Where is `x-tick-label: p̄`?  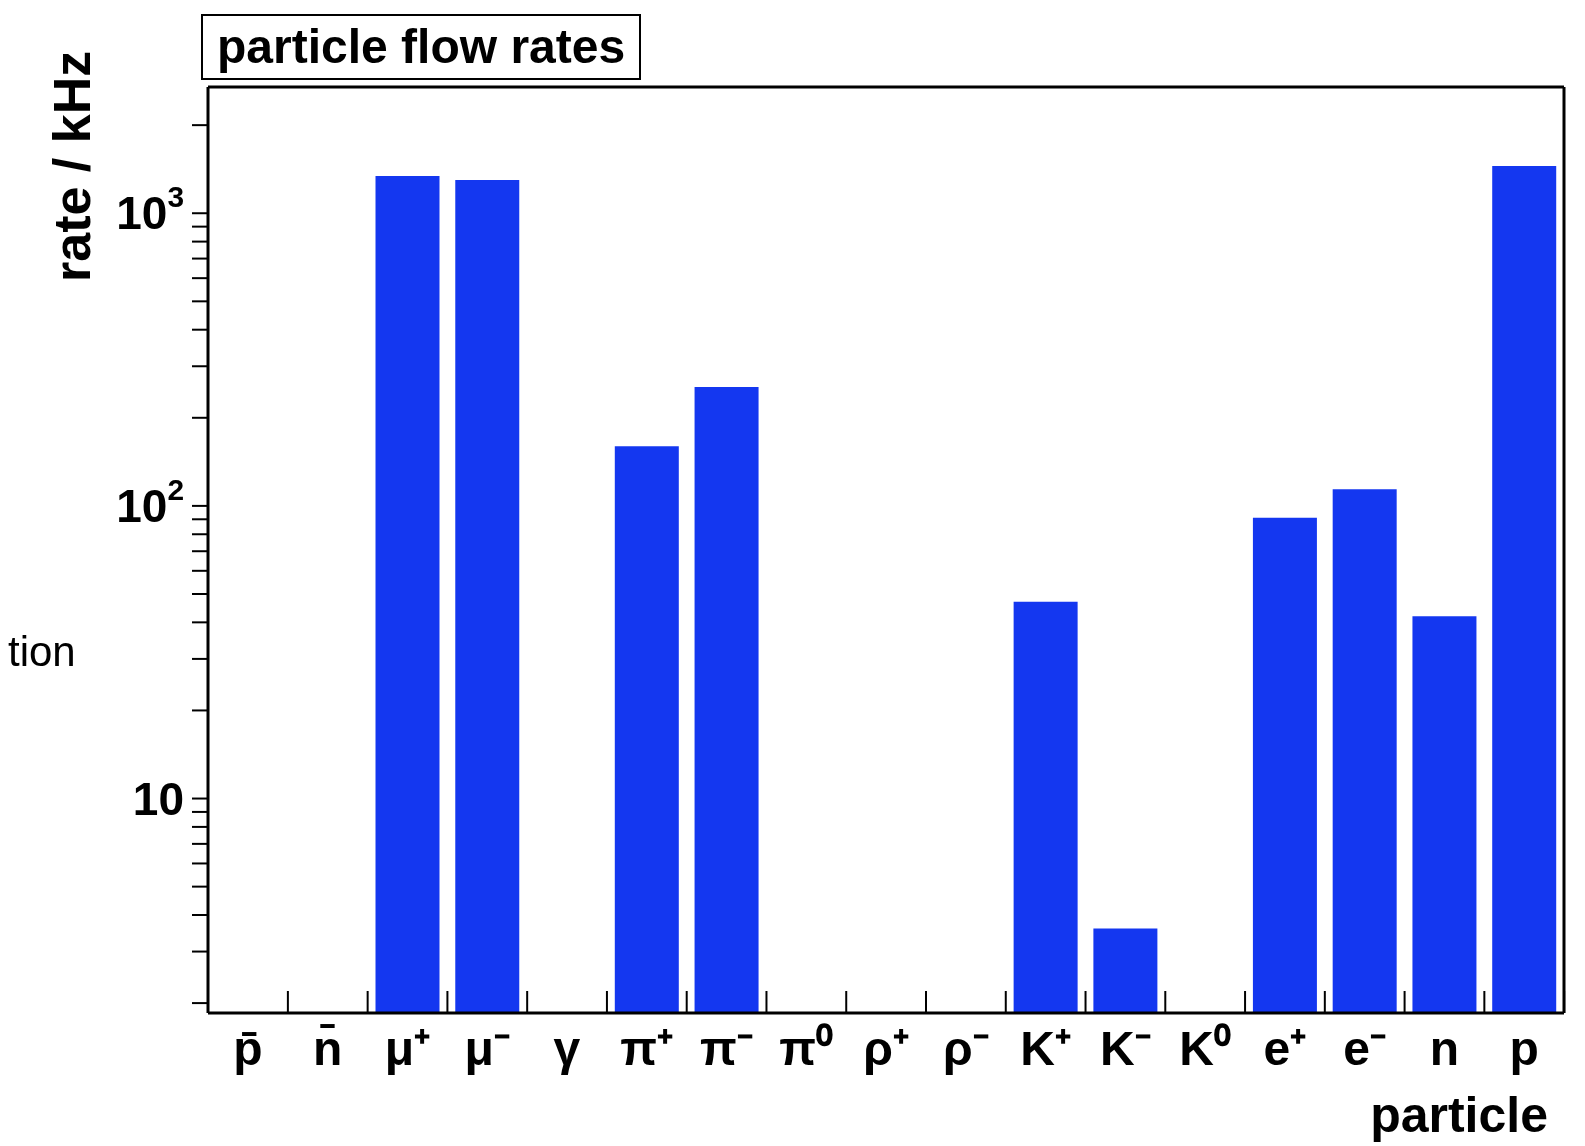
x-tick-label: p̄ is located at coordinates (248, 1048).